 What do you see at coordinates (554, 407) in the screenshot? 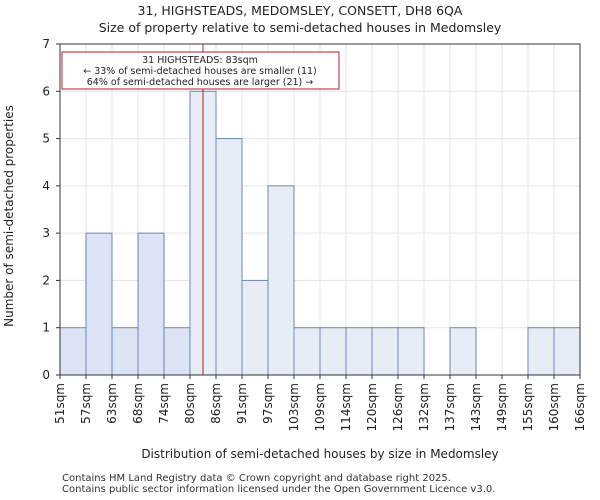
I see `x-tick-label: 160sqm` at bounding box center [554, 407].